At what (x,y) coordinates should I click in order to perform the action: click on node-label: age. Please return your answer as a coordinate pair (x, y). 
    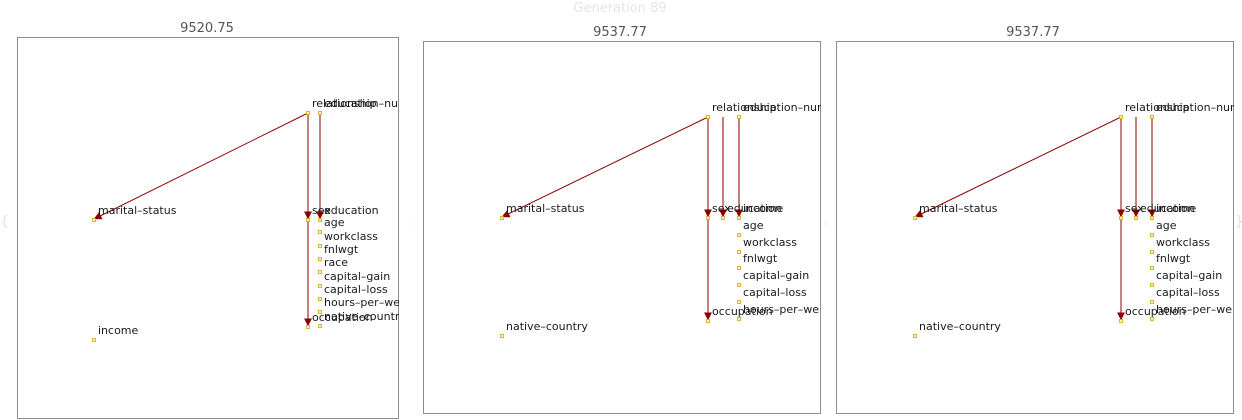
    Looking at the image, I should click on (1166, 225).